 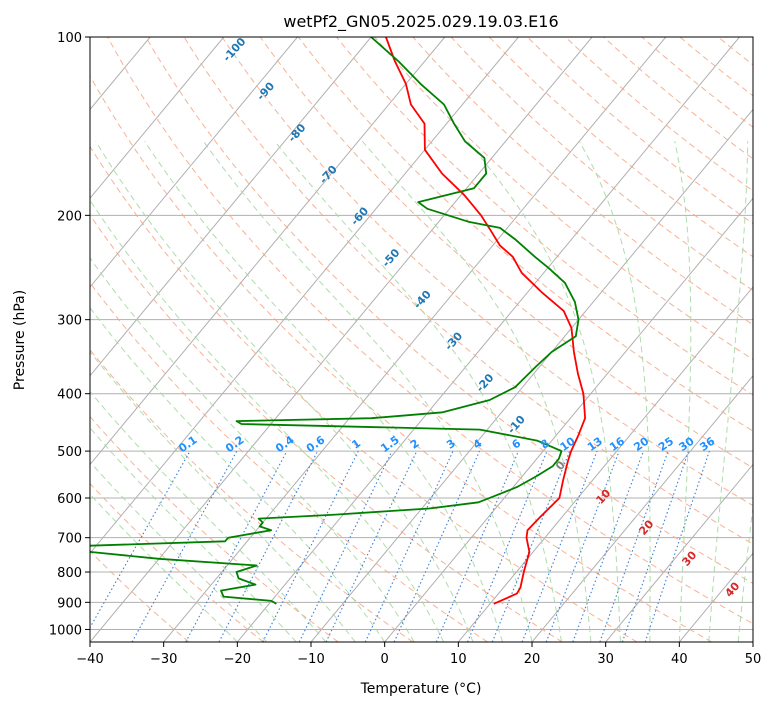 What do you see at coordinates (89, 659) in the screenshot?
I see `x-tick-label: −40` at bounding box center [89, 659].